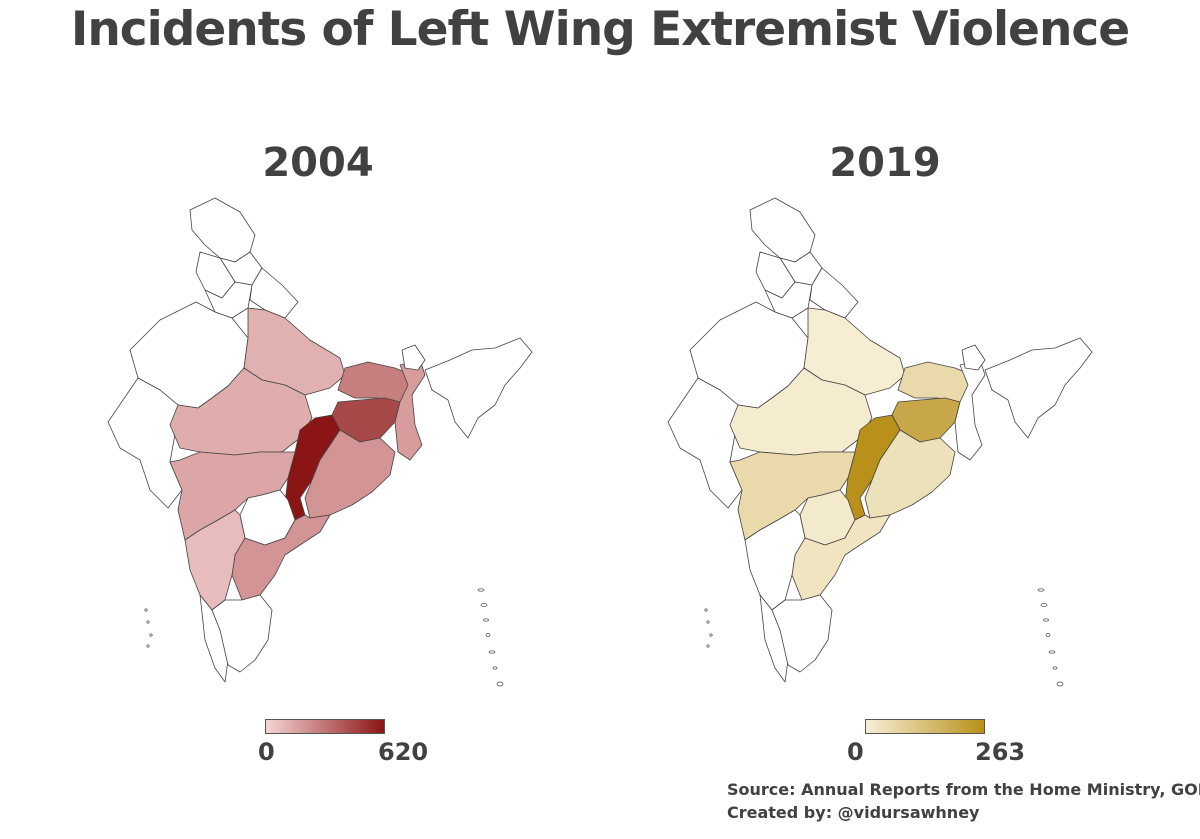 The height and width of the screenshot is (839, 1200). Describe the element at coordinates (318, 163) in the screenshot. I see `panel-title-2004: 2004` at that location.